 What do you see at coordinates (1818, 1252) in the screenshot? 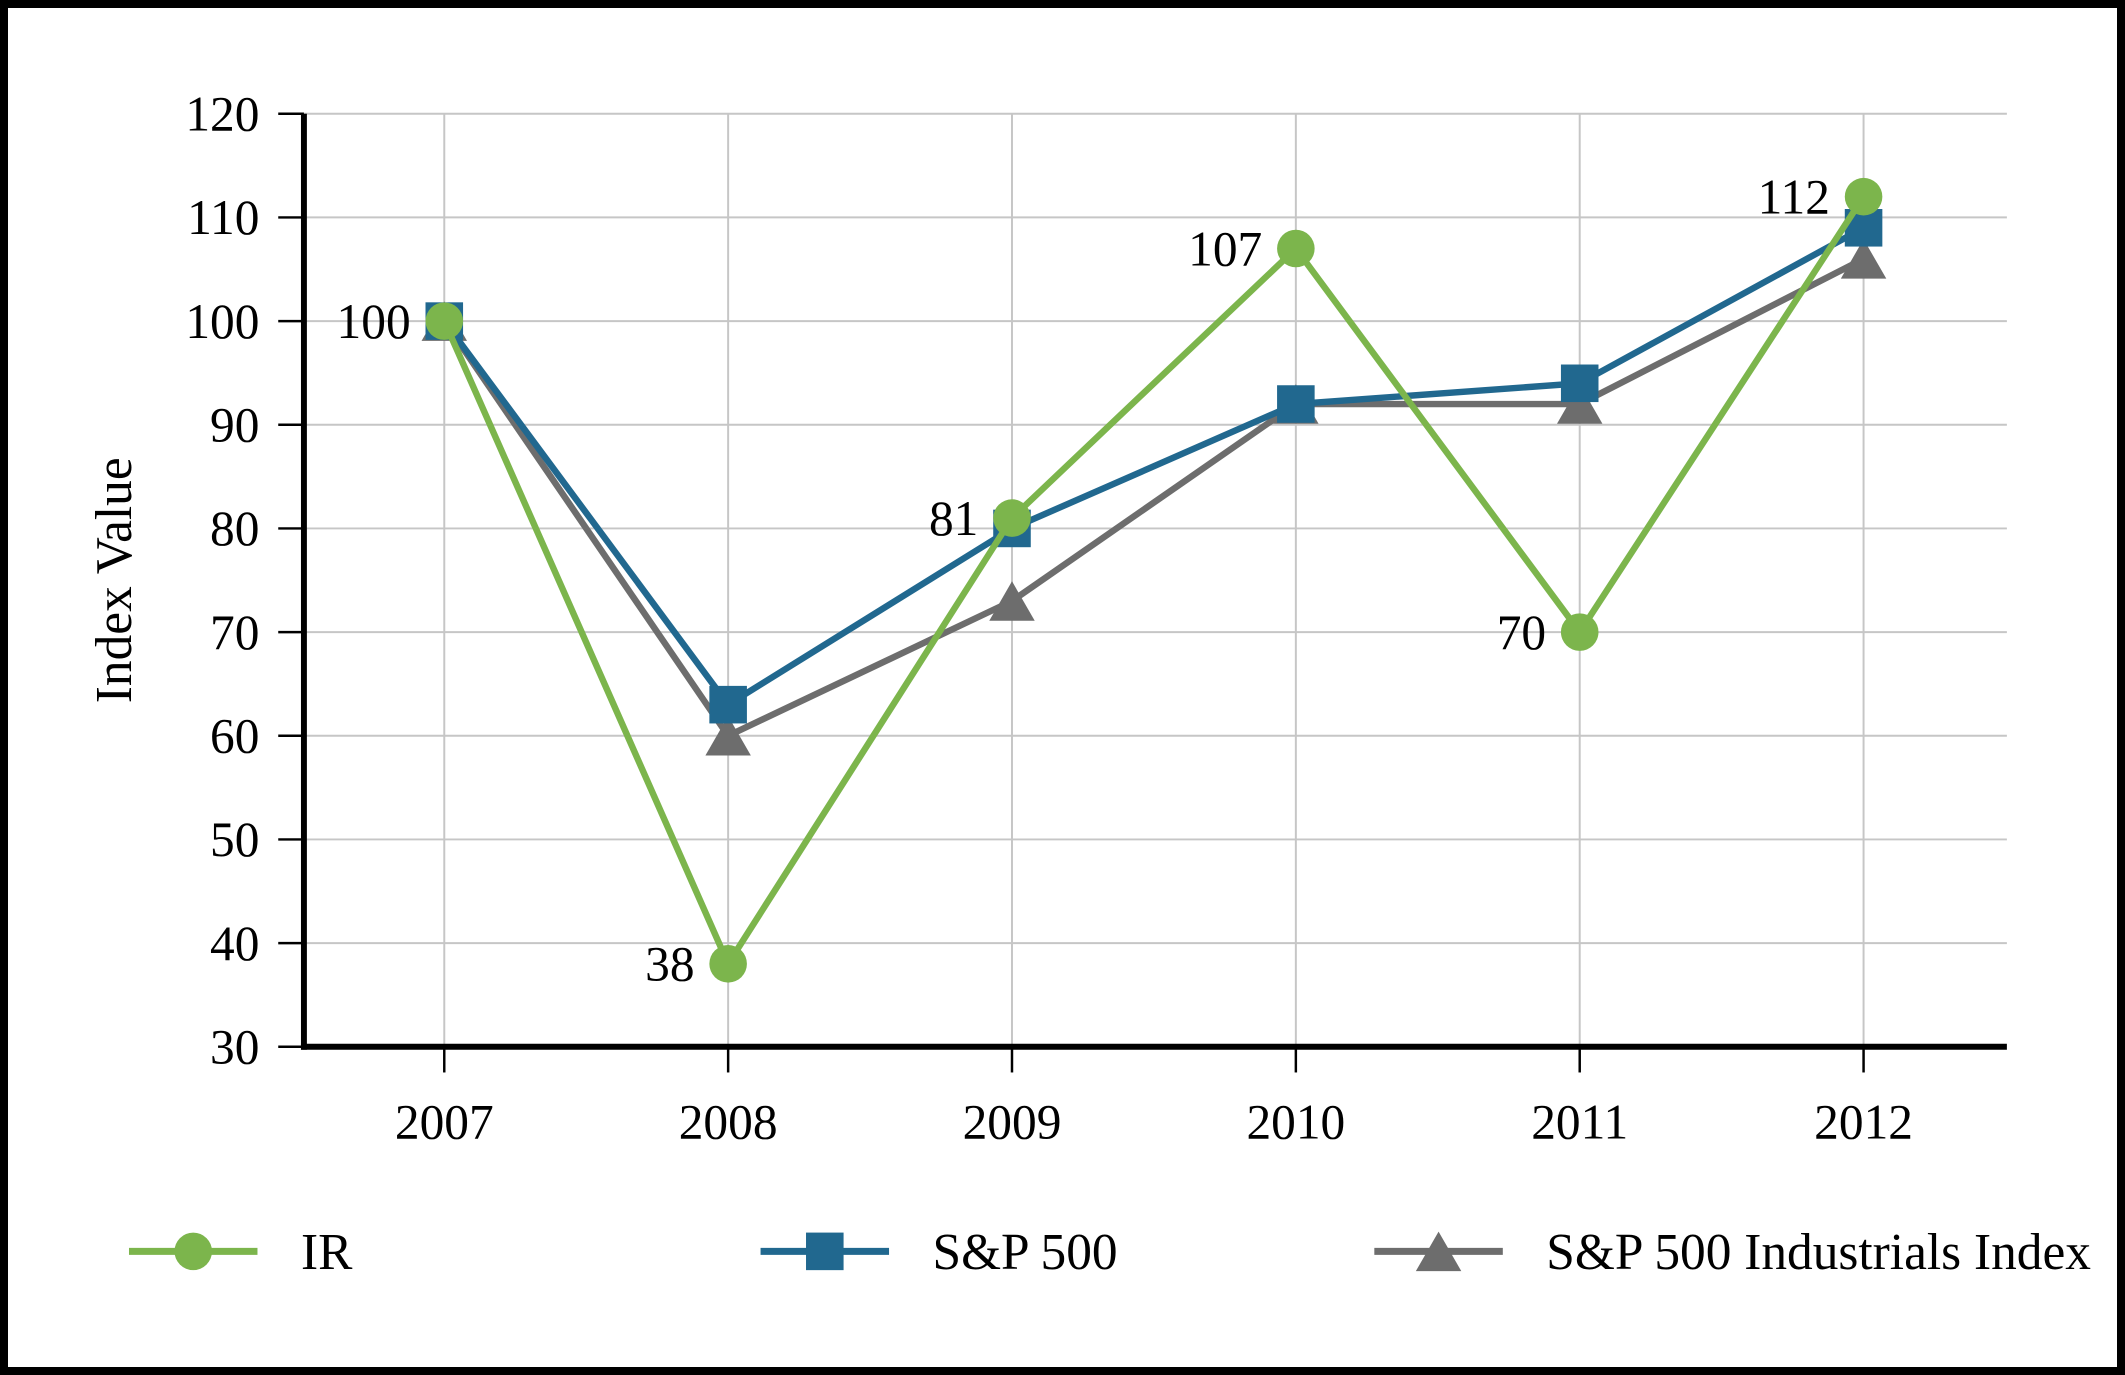
I see `legend-label: S&P 500 Industrials Index` at bounding box center [1818, 1252].